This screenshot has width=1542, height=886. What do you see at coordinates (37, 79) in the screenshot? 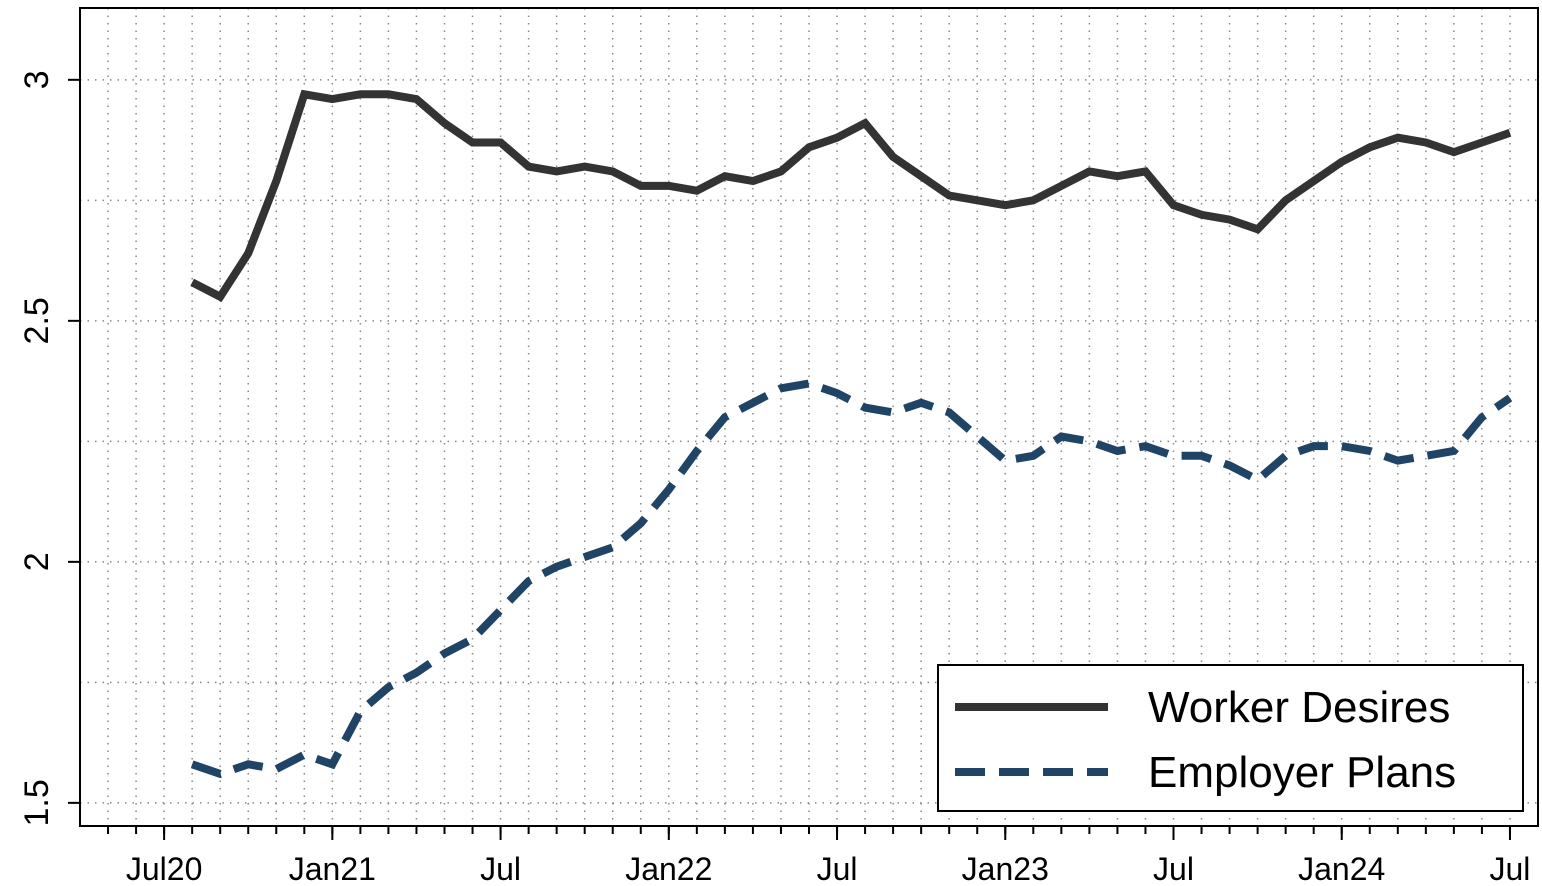
I see `y-tick-label: 3` at bounding box center [37, 79].